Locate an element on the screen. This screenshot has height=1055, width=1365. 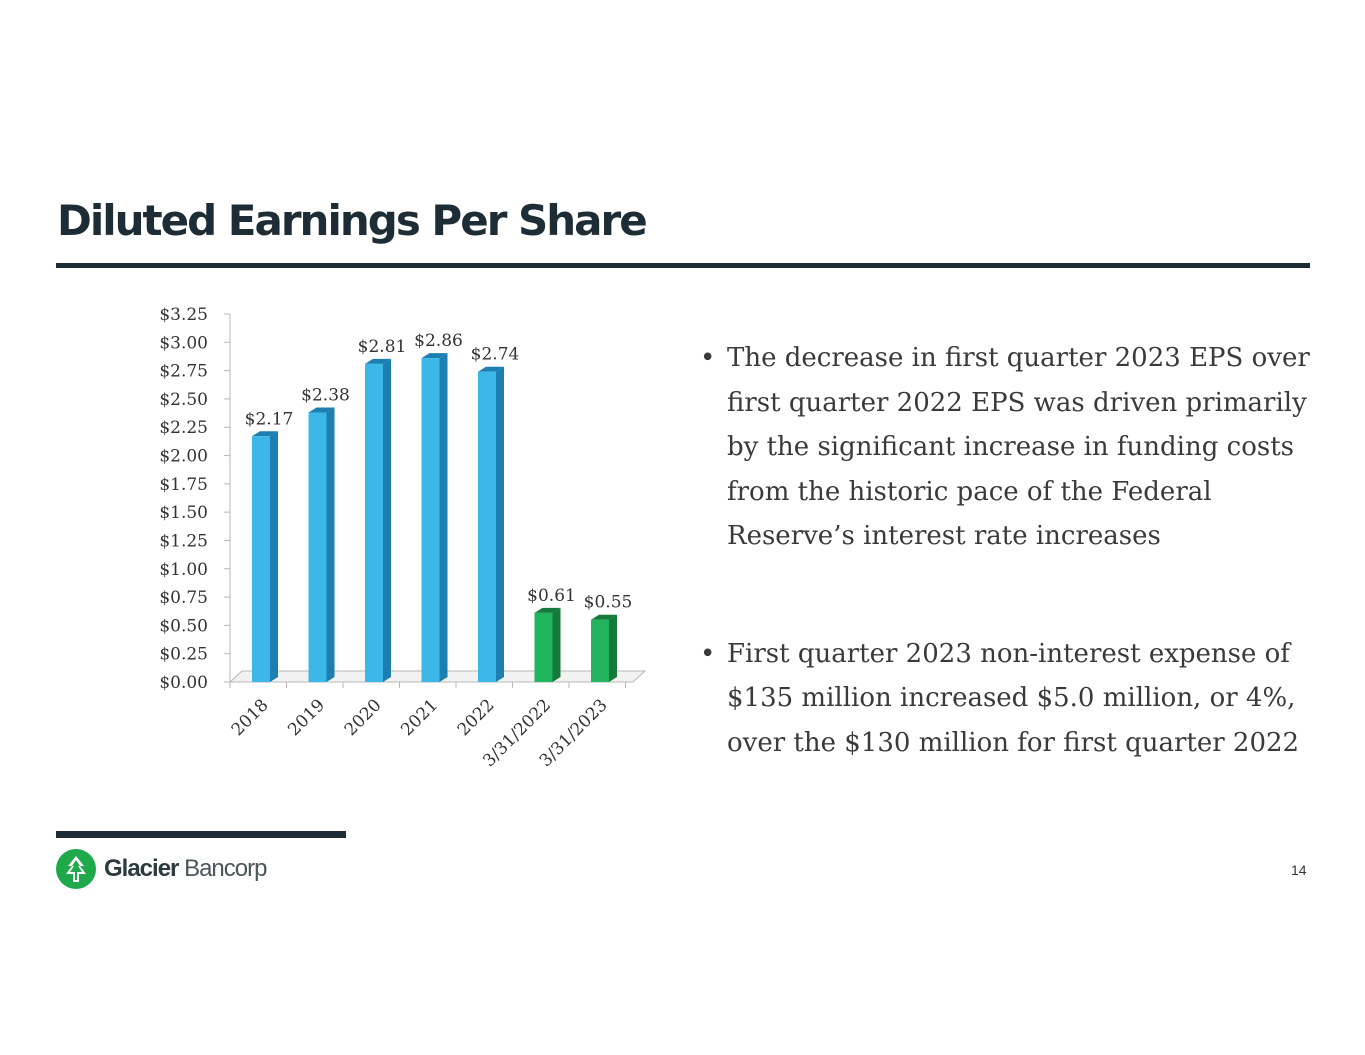
logo-wordmark: Glacier Bancorp is located at coordinates (185, 869).